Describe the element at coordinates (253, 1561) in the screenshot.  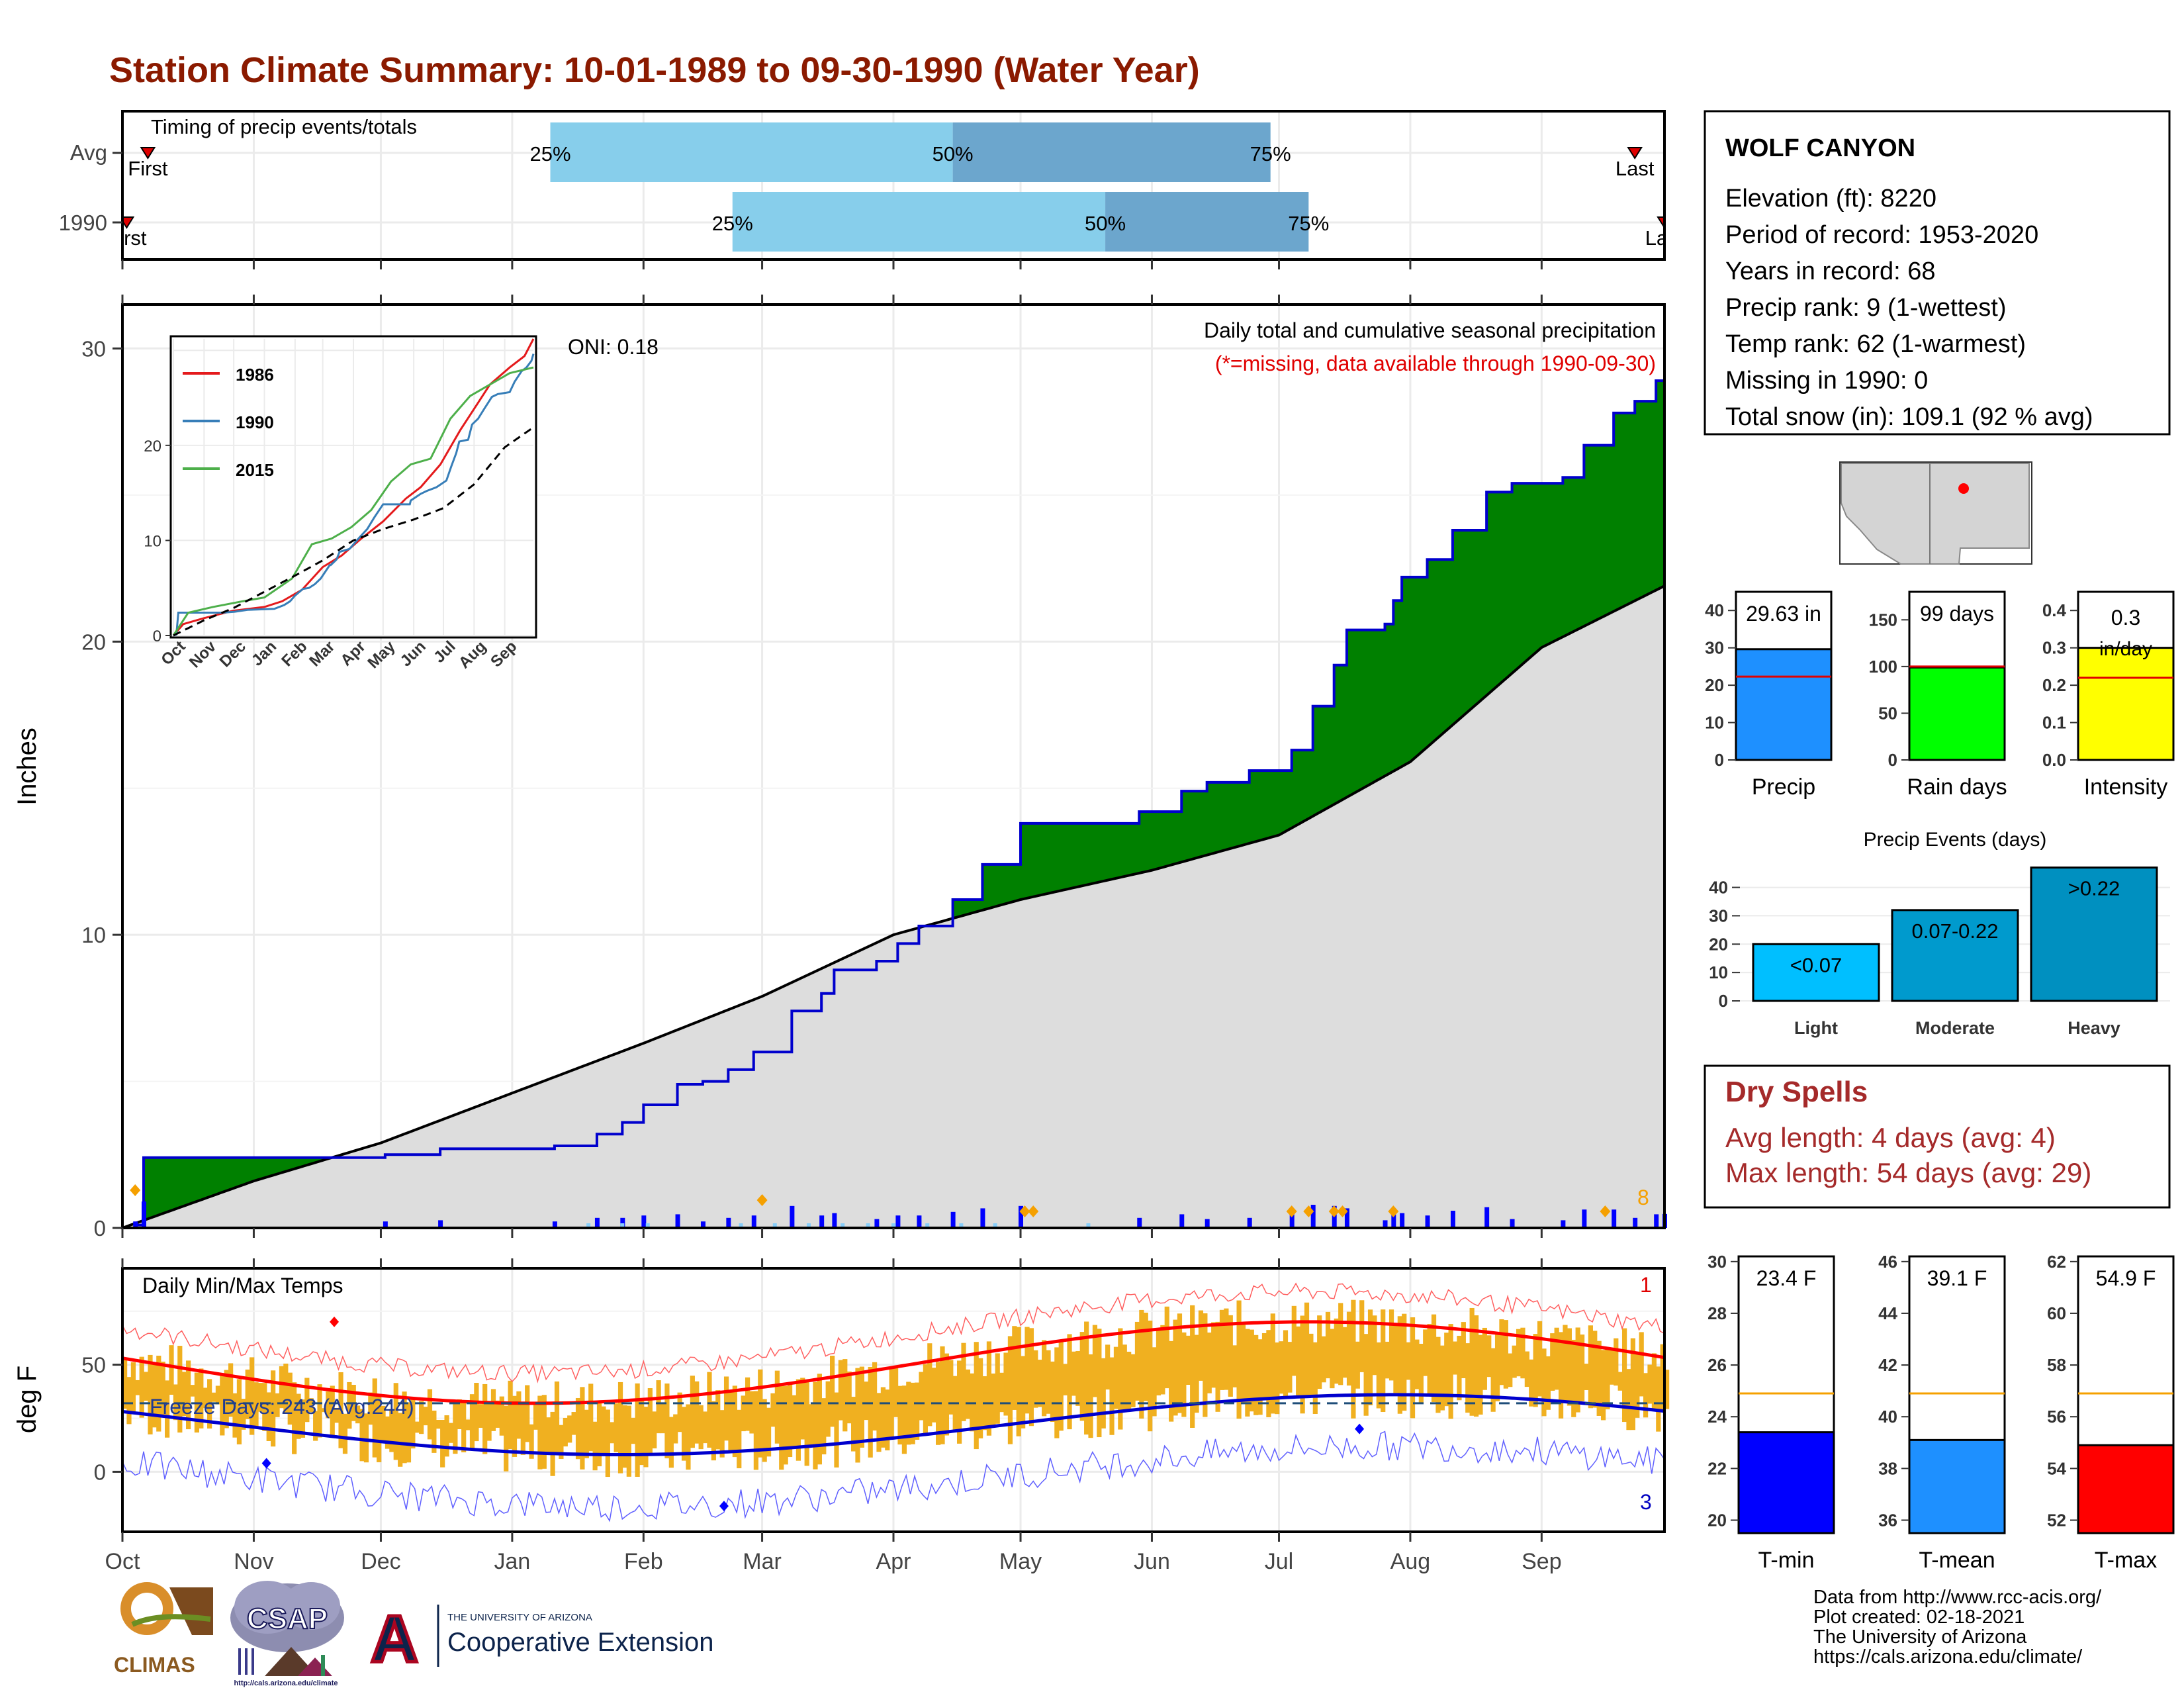
I see `month-label: Nov` at that location.